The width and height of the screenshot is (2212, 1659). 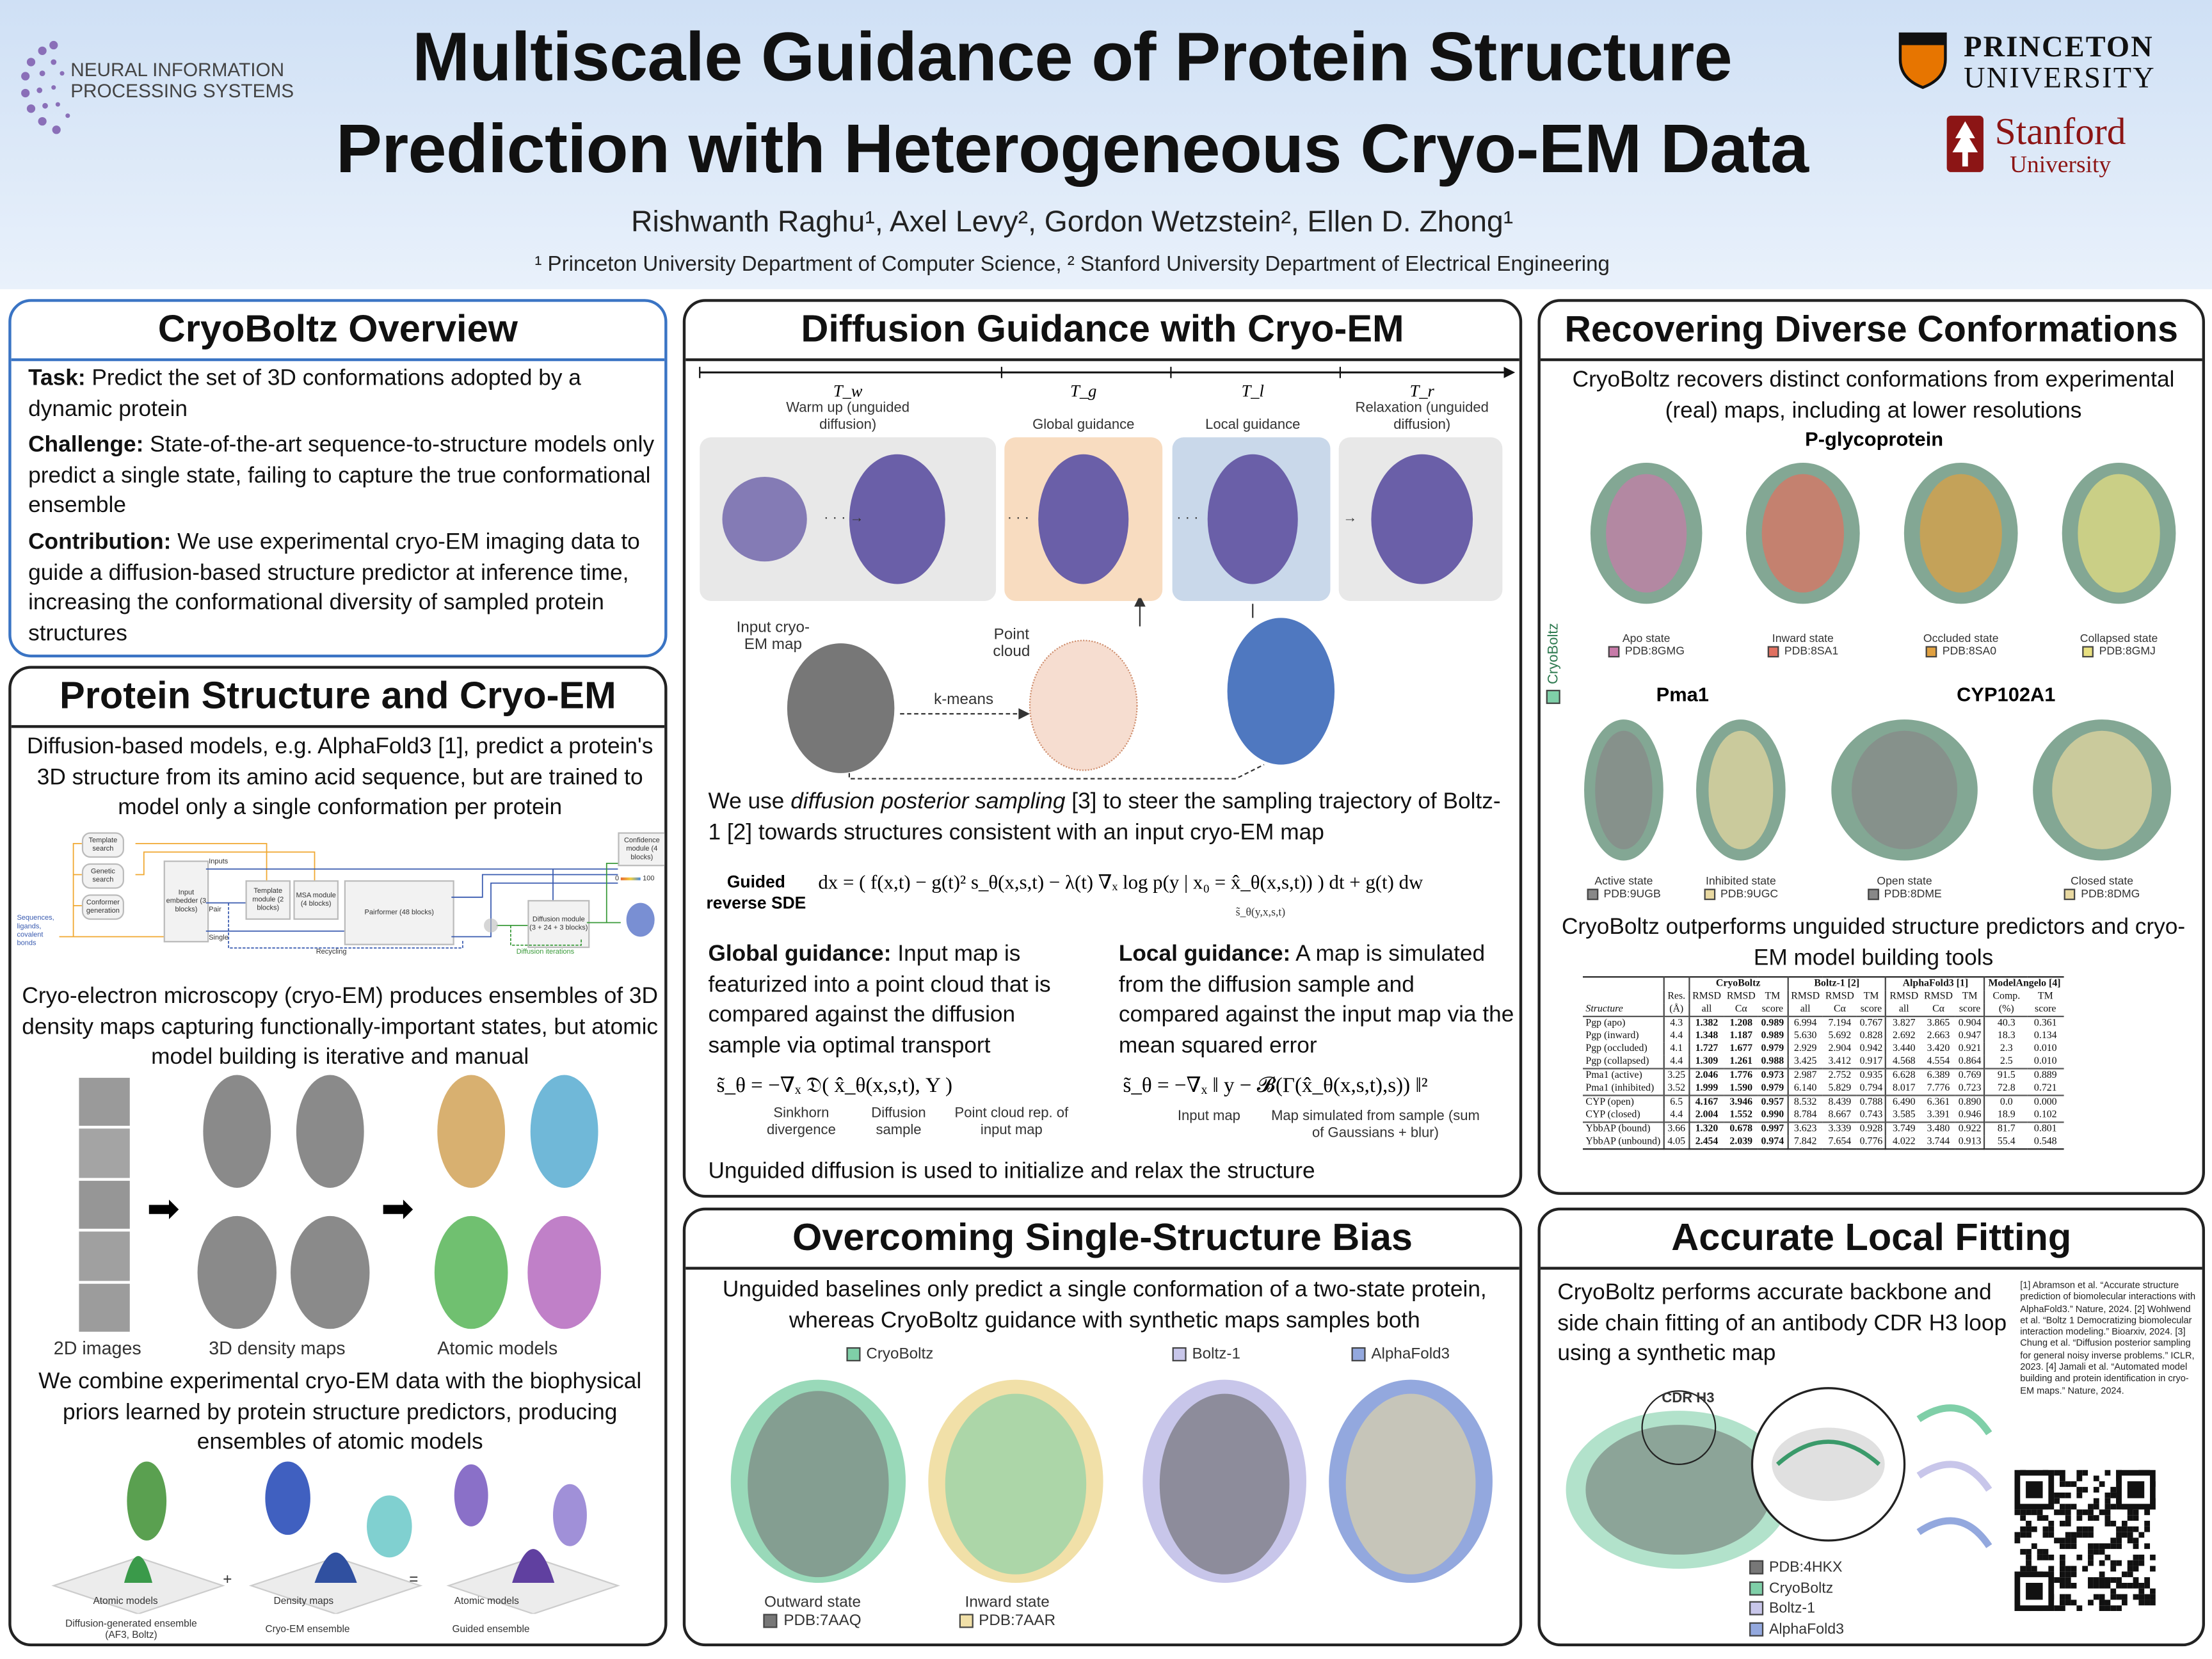 What do you see at coordinates (2045, 1142) in the screenshot?
I see `table-cell: 0.548` at bounding box center [2045, 1142].